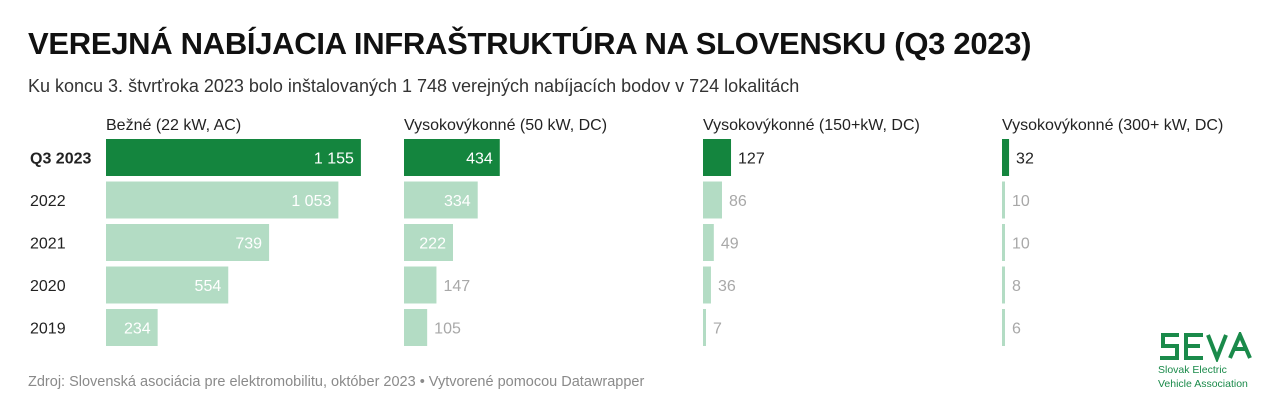  What do you see at coordinates (48, 201) in the screenshot?
I see `category-label: 2022` at bounding box center [48, 201].